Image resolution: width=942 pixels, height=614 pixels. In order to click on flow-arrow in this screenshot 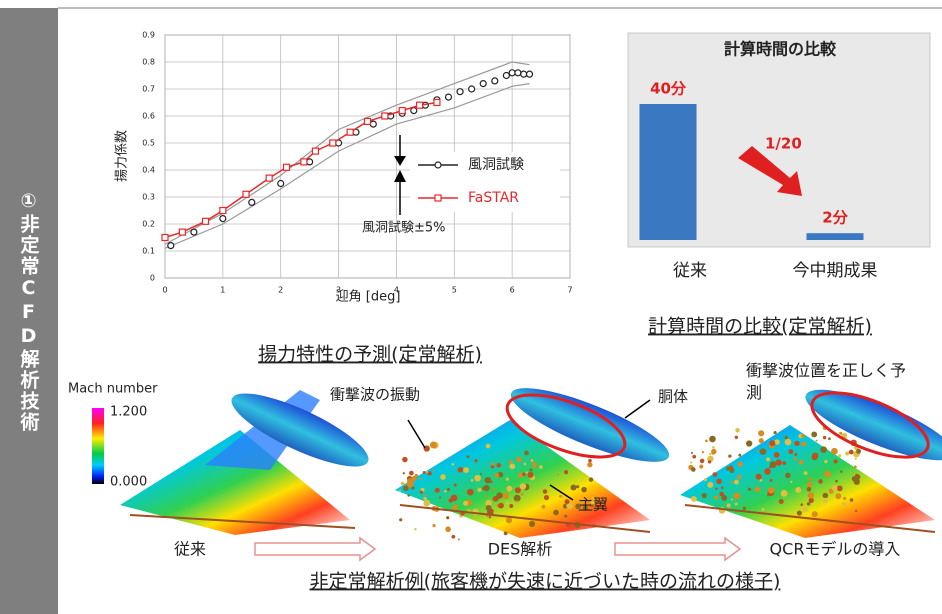, I will do `click(315, 549)`.